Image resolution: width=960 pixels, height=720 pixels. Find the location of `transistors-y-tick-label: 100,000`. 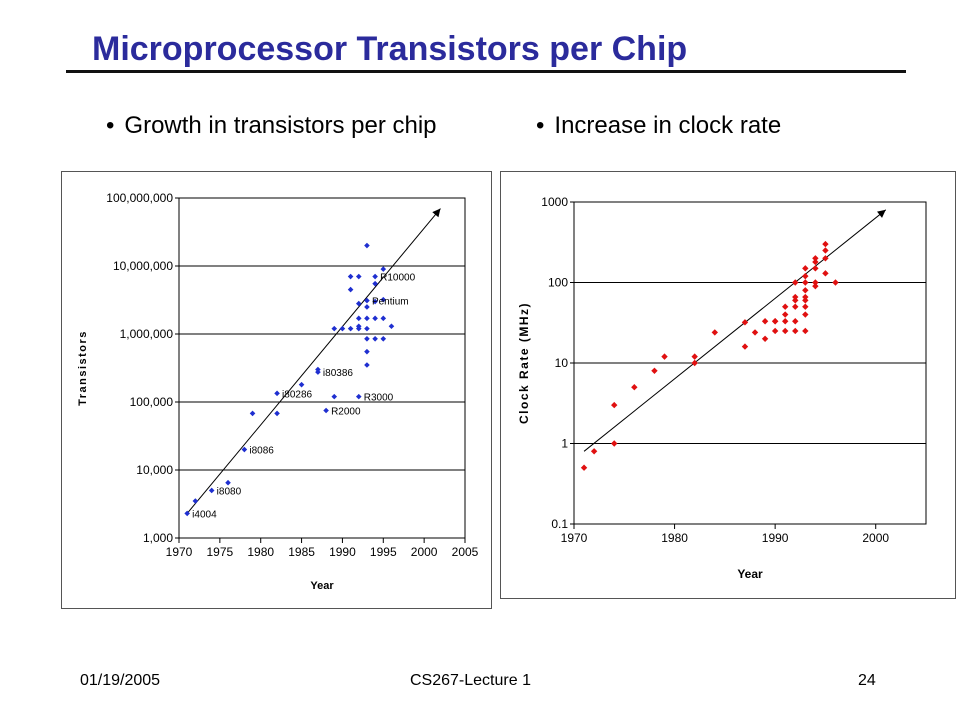

transistors-y-tick-label: 100,000 is located at coordinates (152, 402).